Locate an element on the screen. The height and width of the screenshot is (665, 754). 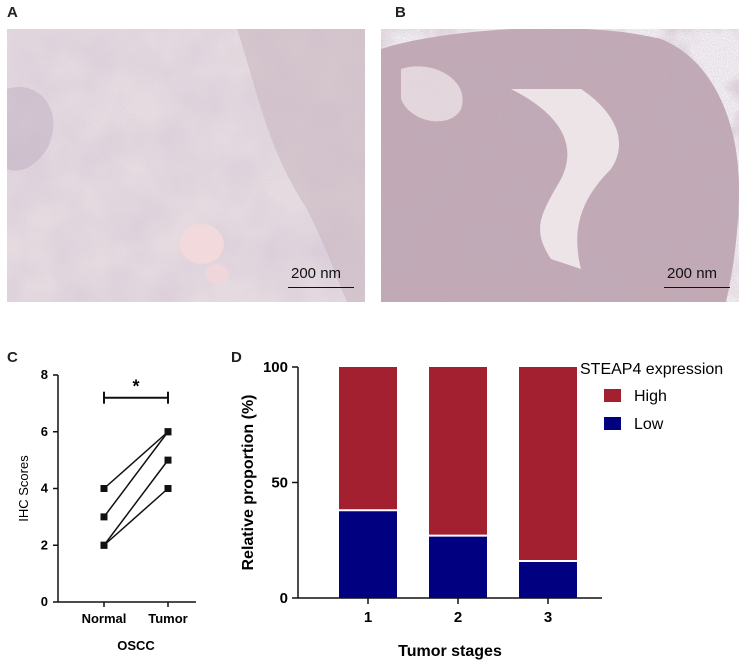
y-tick-label-d: 100 is located at coordinates (275, 367).